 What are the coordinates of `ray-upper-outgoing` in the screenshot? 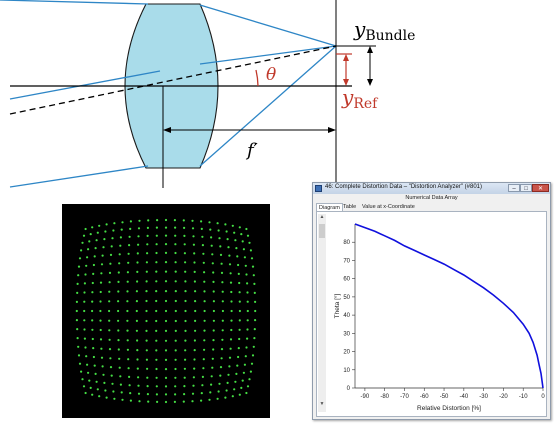 It's located at (268, 55).